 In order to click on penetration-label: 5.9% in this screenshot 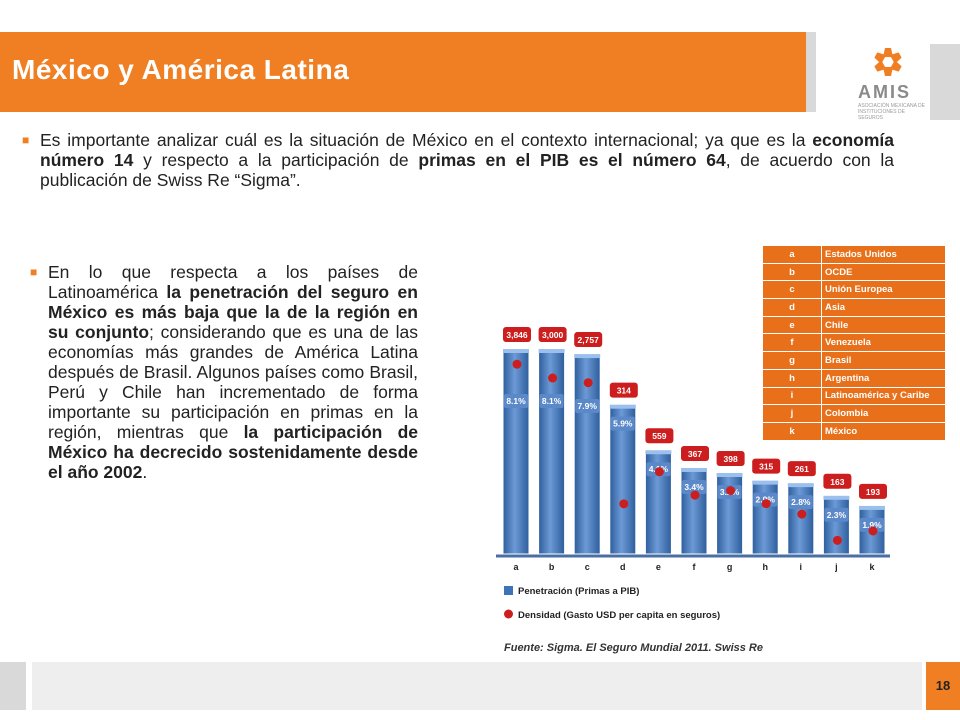, I will do `click(623, 424)`.